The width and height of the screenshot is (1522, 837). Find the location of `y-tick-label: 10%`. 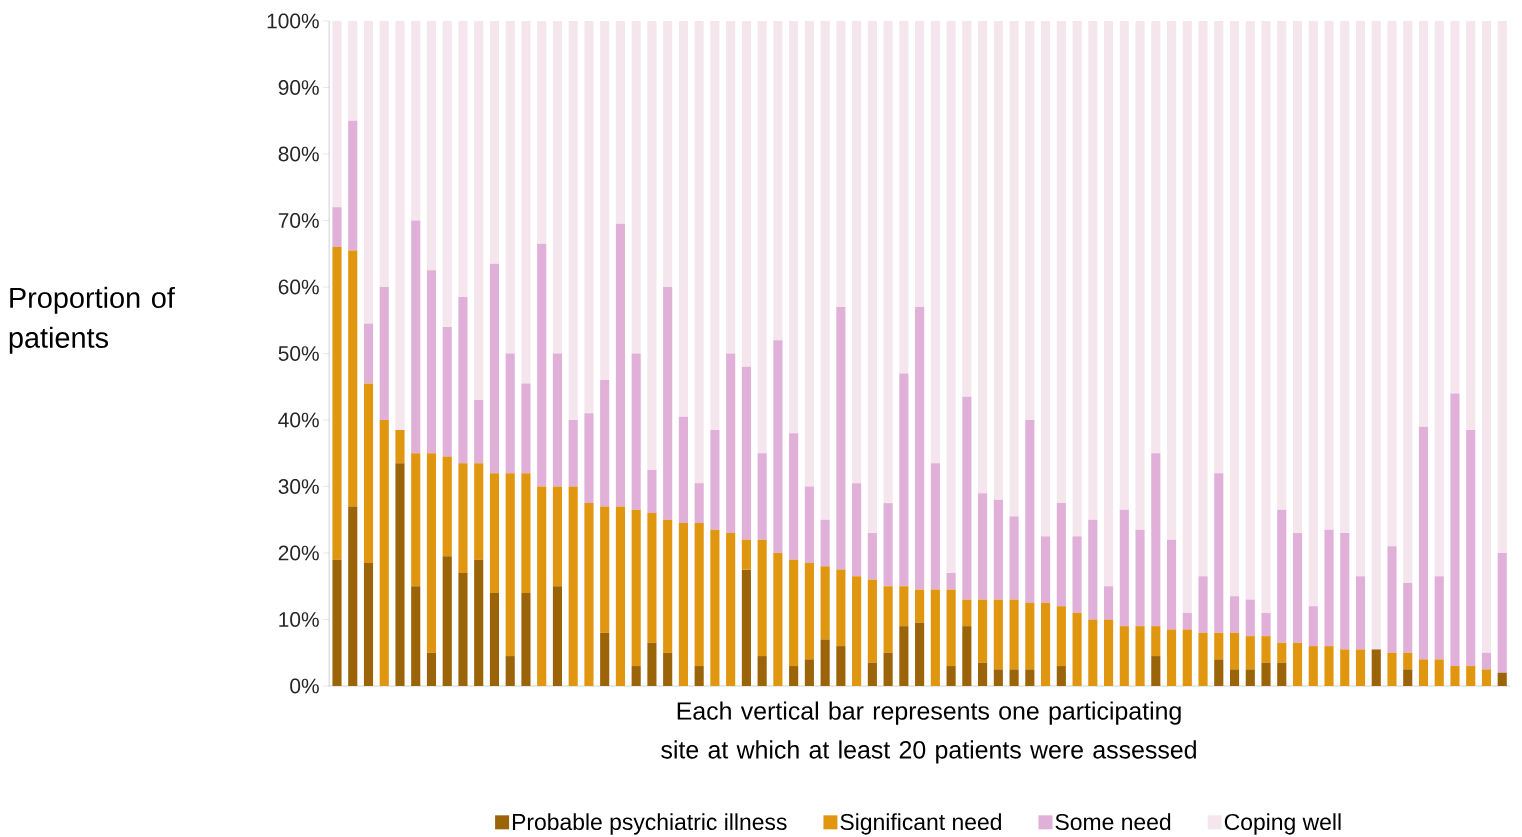

y-tick-label: 10% is located at coordinates (299, 619).